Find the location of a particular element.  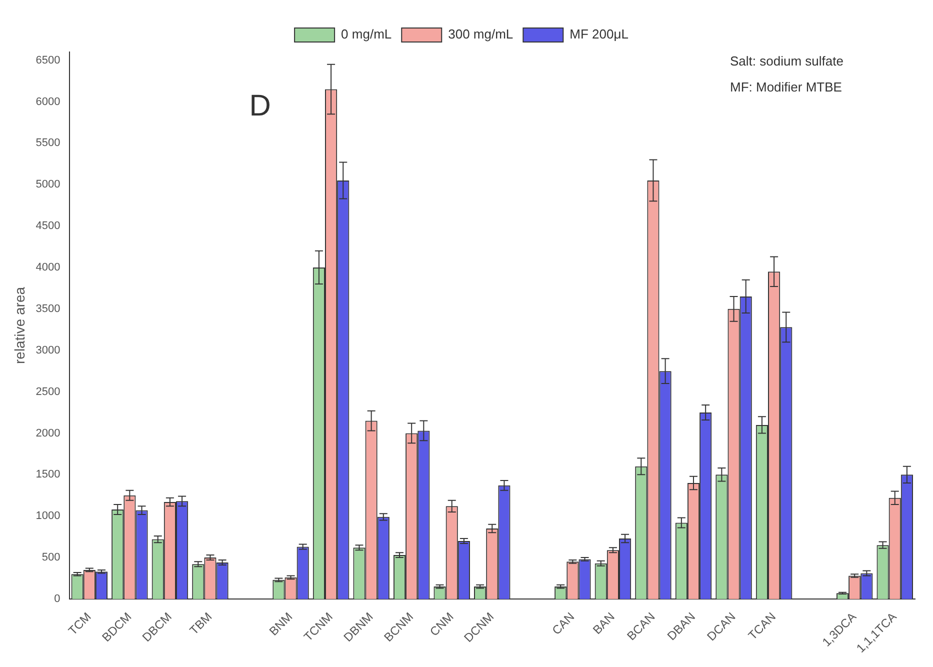

y-axis-title: relative area is located at coordinates (19, 325).